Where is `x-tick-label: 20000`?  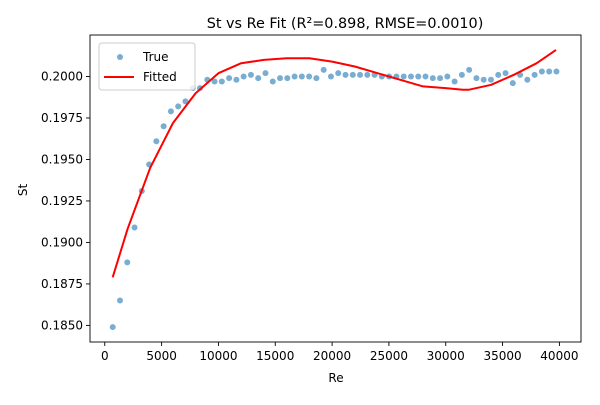
x-tick-label: 20000 is located at coordinates (332, 356).